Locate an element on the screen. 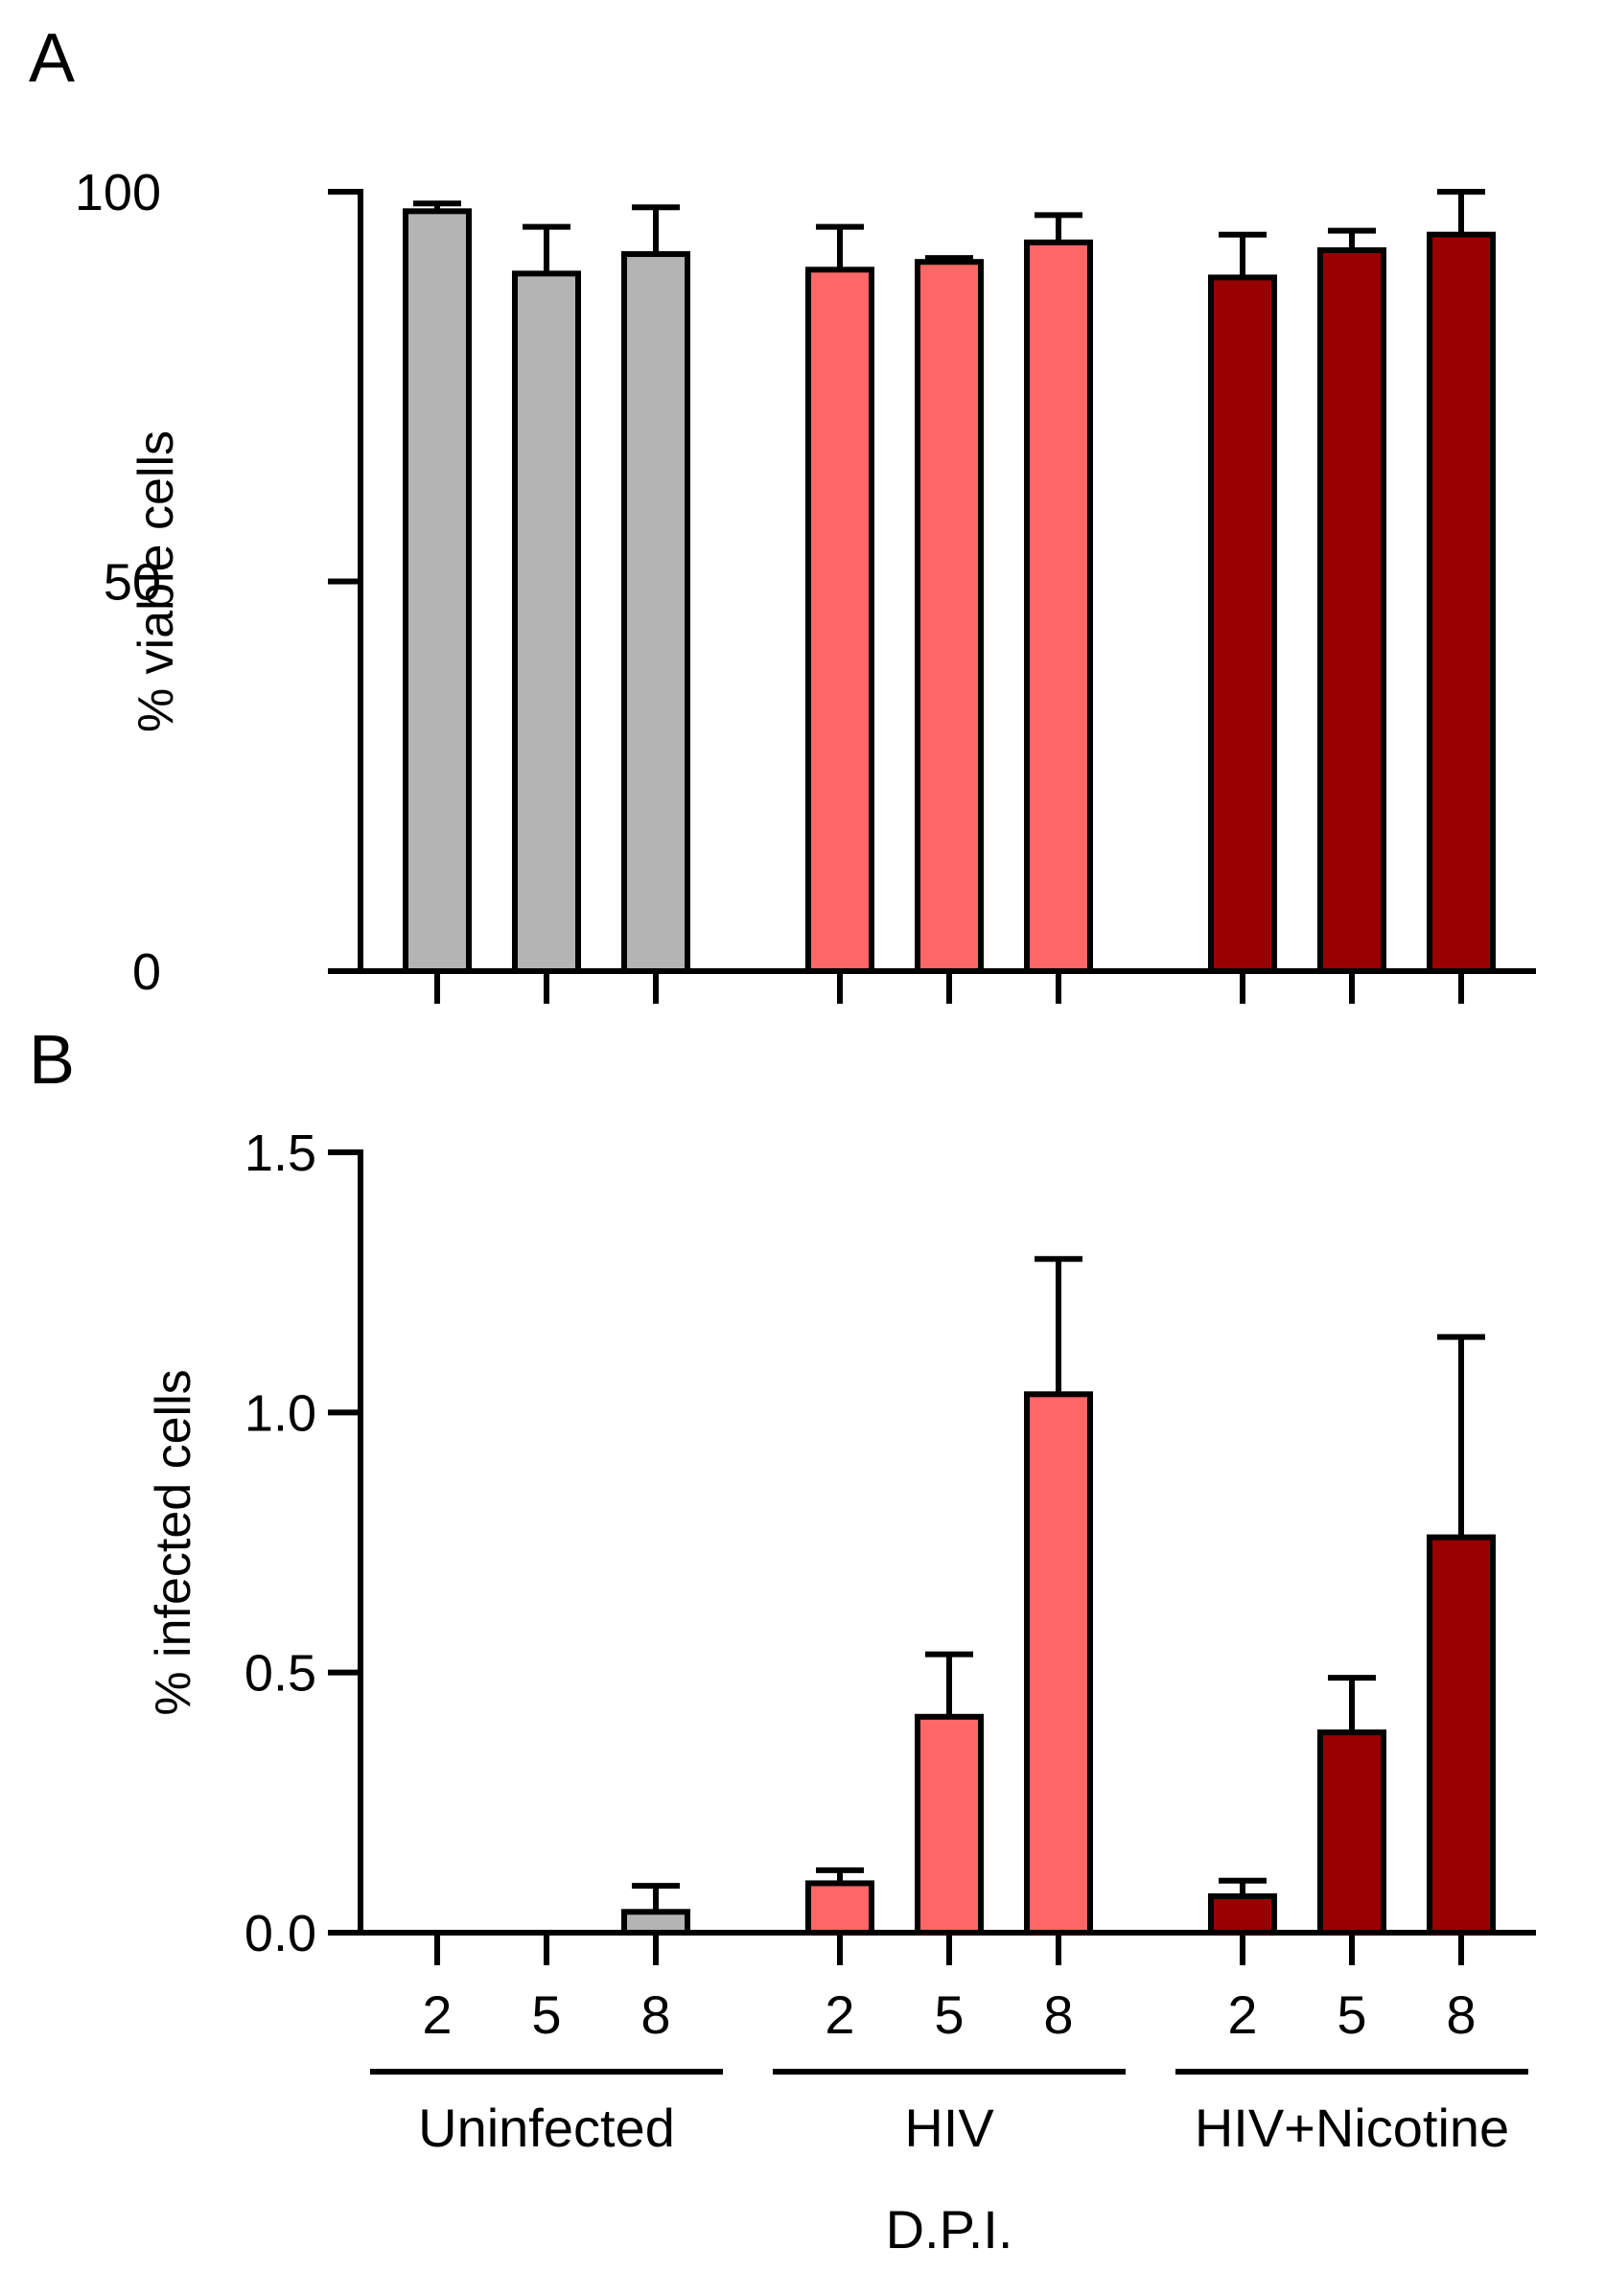  group-label-2: HIV+Nicotine is located at coordinates (1352, 2128).